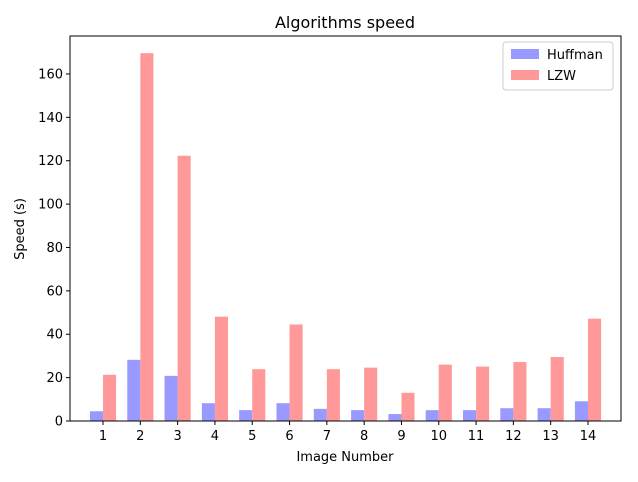  What do you see at coordinates (561, 76) in the screenshot?
I see `legend-label-lzw: LZW` at bounding box center [561, 76].